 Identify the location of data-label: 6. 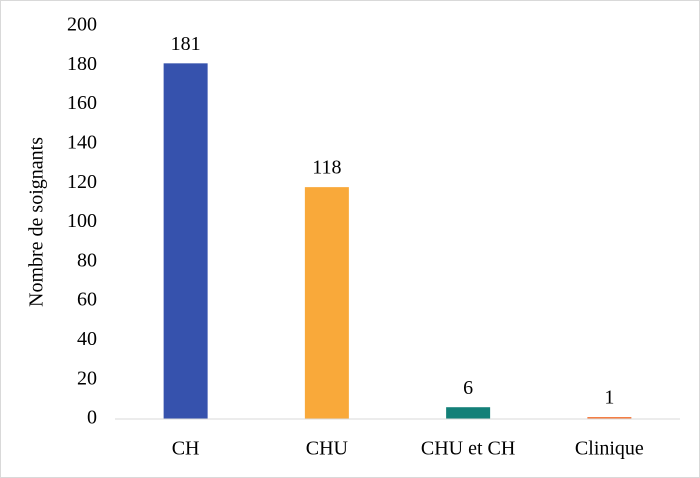
(468, 388).